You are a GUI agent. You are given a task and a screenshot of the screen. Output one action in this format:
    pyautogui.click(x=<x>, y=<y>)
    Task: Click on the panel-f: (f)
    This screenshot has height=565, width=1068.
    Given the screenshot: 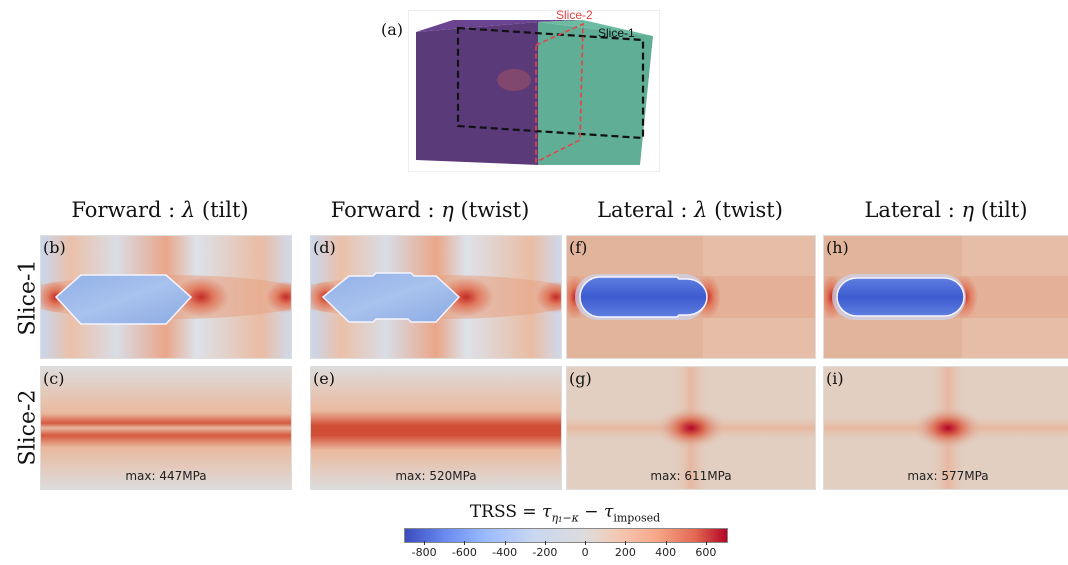 What is the action you would take?
    pyautogui.click(x=691, y=297)
    